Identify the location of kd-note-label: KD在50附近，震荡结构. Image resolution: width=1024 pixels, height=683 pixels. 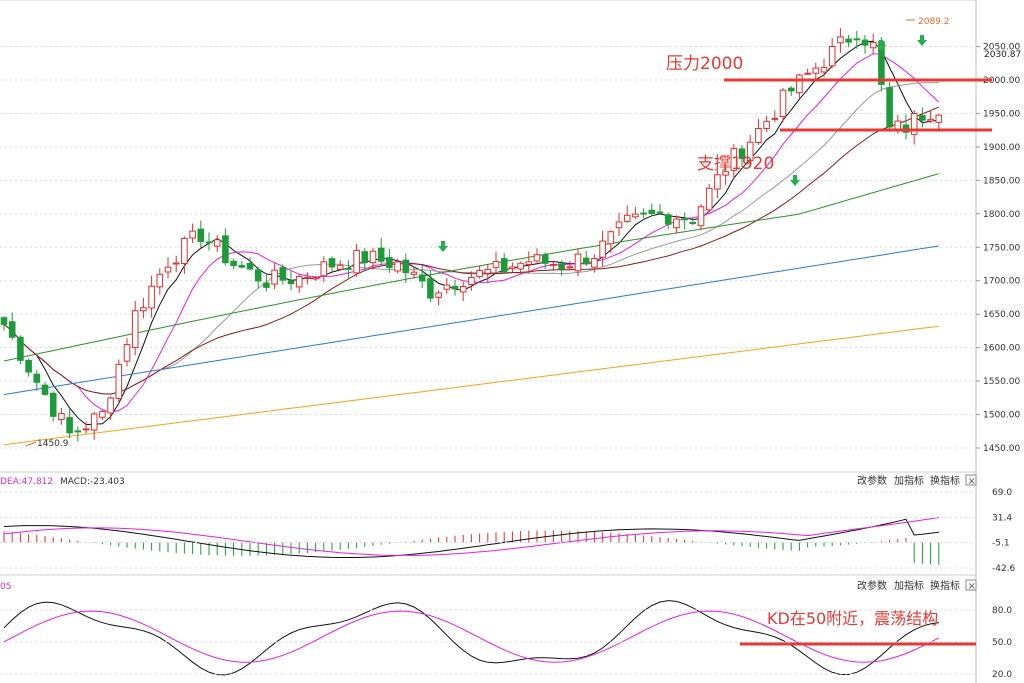
(852, 618).